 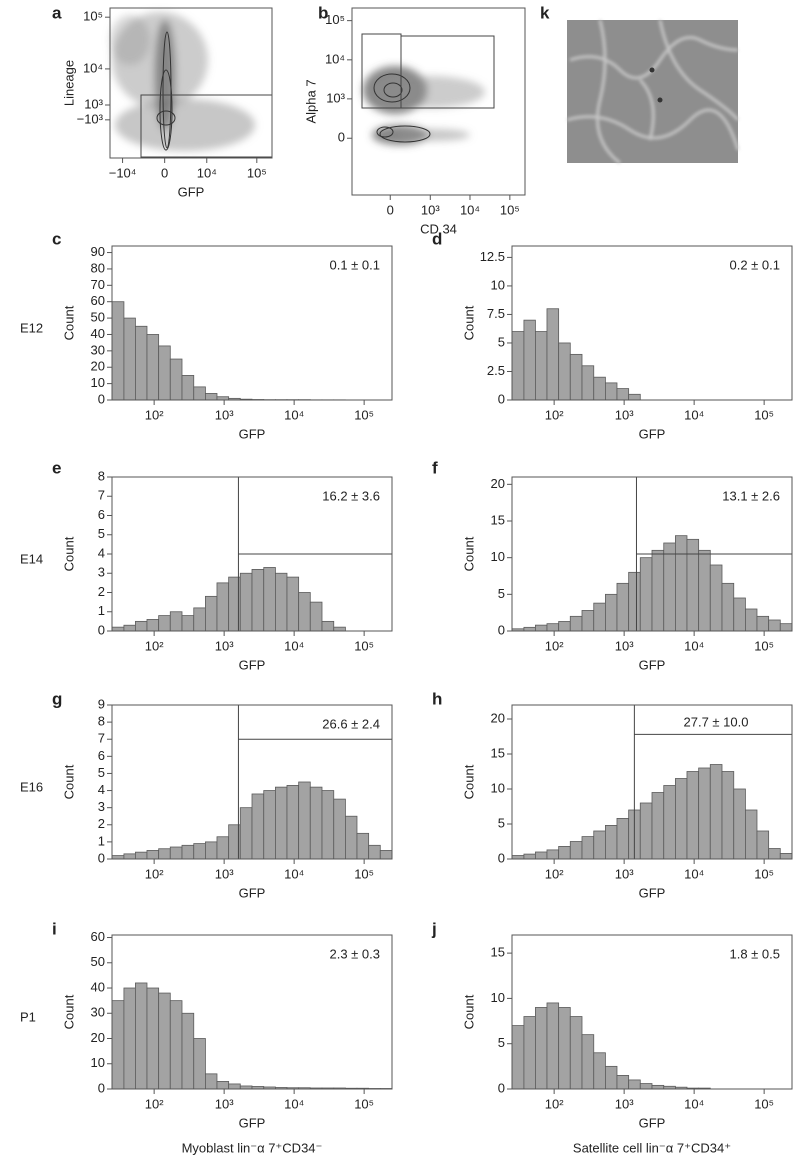 What do you see at coordinates (492, 256) in the screenshot?
I see `y-tick-label: 12.5` at bounding box center [492, 256].